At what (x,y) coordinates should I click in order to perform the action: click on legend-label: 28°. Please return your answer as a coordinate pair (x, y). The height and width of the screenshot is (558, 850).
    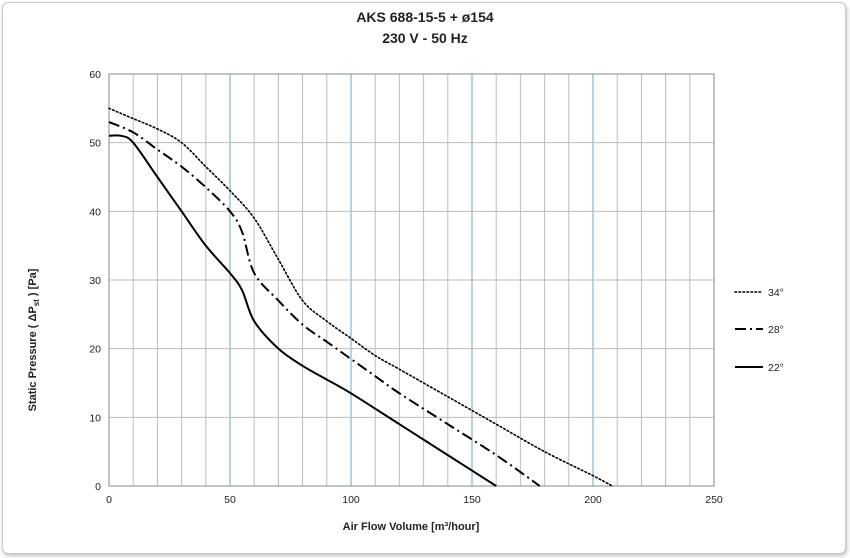
    Looking at the image, I should click on (776, 330).